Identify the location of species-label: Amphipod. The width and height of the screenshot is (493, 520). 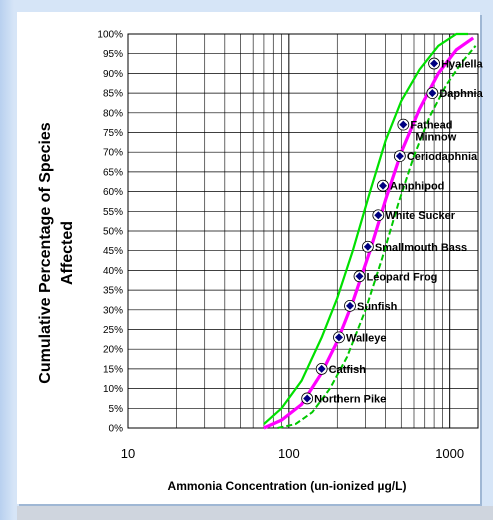
(417, 187).